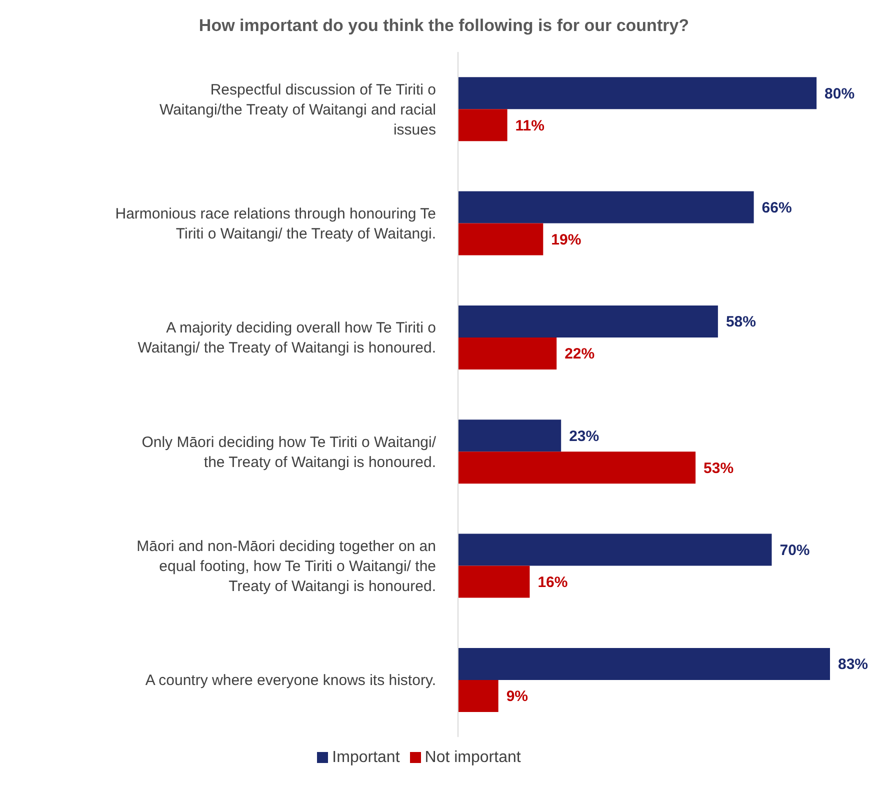 This screenshot has width=888, height=787. Describe the element at coordinates (286, 566) in the screenshot. I see `y-tick-label: Māori and non-Māori deciding together on an equal footing, how Te Tiriti o Waitangi/ the Treaty of Waitangi is honoured.` at that location.